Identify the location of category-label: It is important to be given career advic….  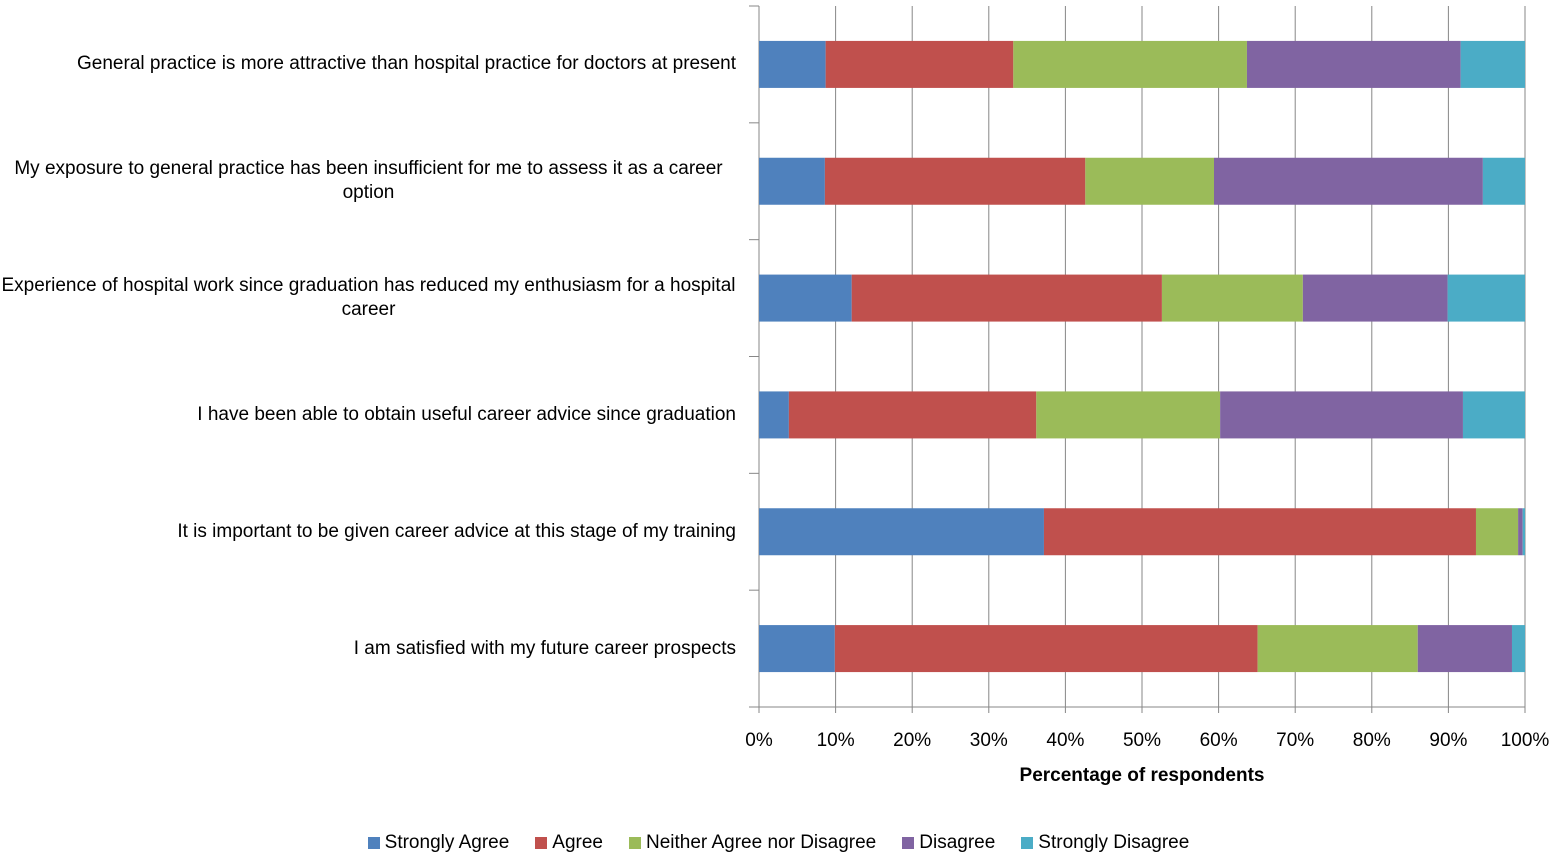
(456, 531).